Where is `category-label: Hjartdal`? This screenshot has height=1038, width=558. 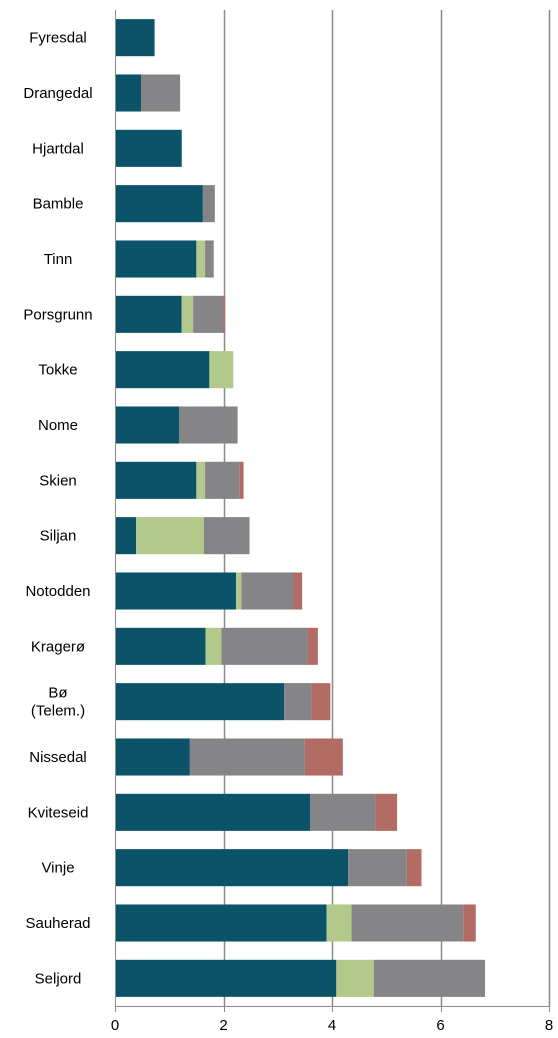 category-label: Hjartdal is located at coordinates (58, 148).